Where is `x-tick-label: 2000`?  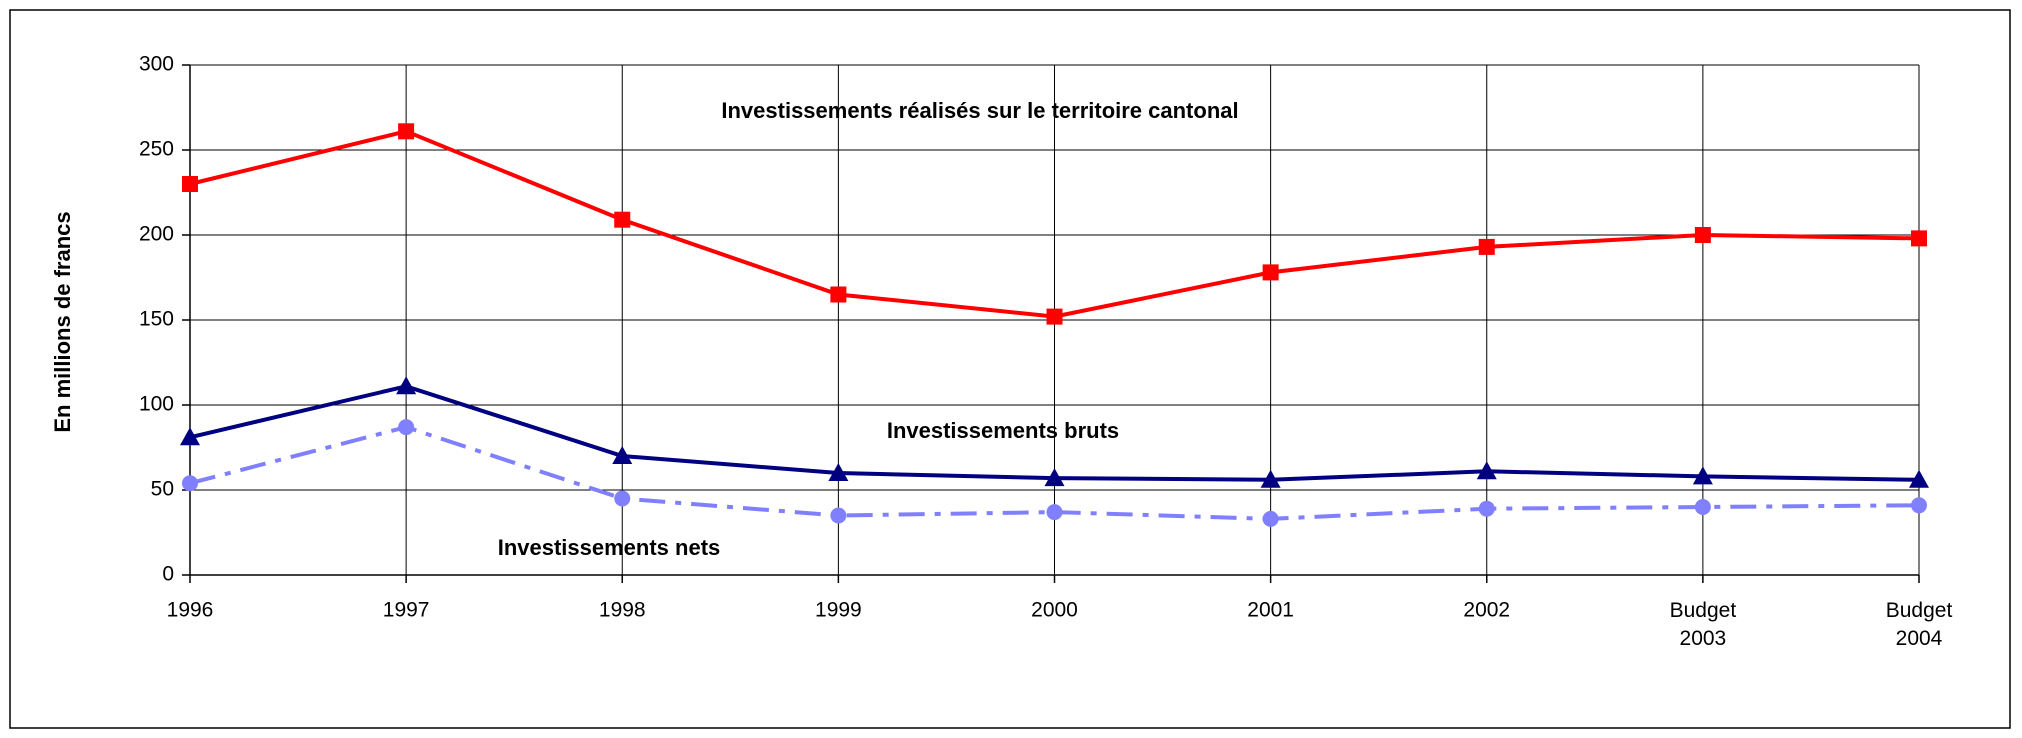 x-tick-label: 2000 is located at coordinates (1054, 610).